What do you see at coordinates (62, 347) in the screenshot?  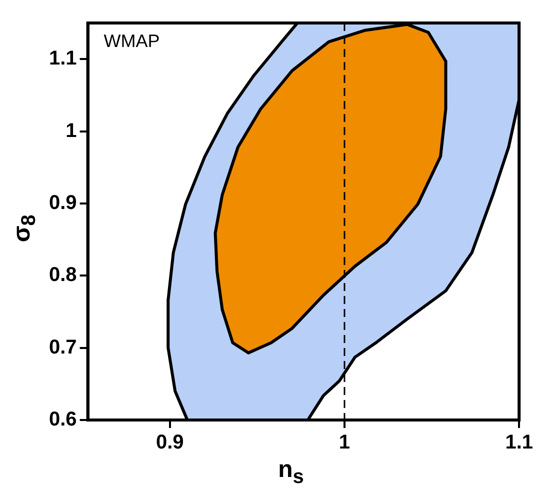 I see `y-tick-label: 0.7` at bounding box center [62, 347].